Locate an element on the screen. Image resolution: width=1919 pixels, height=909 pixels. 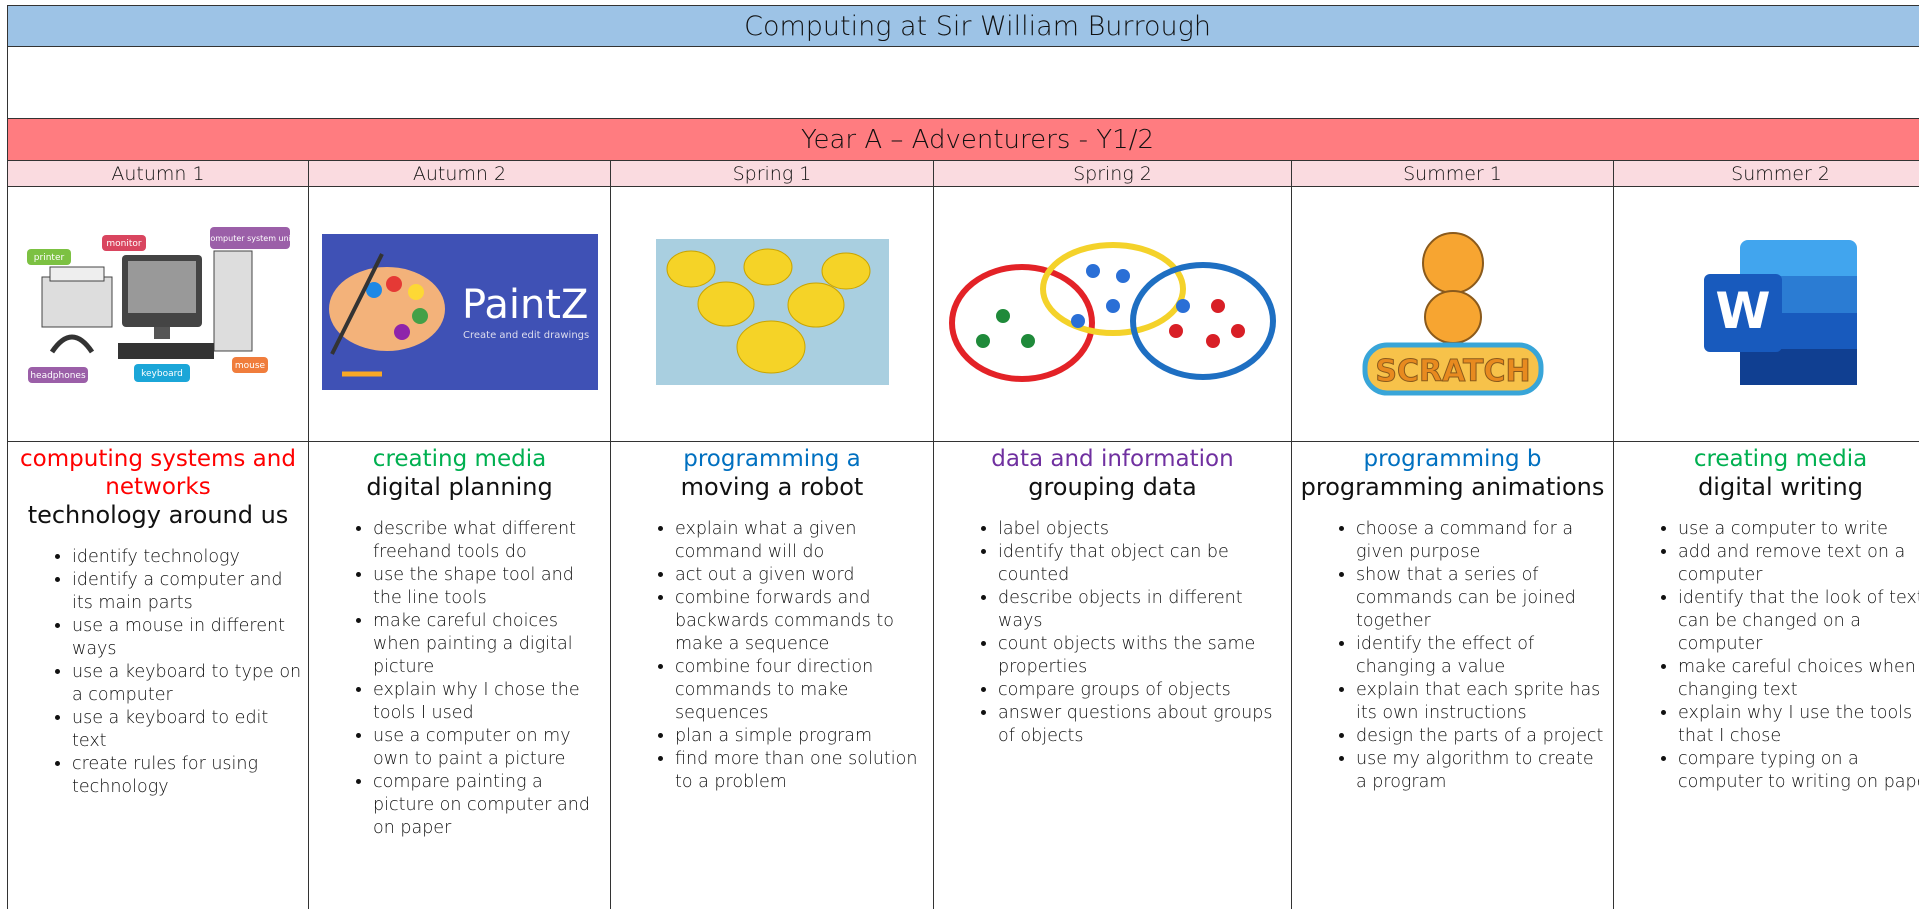
image-label: headphones is located at coordinates (58, 376).